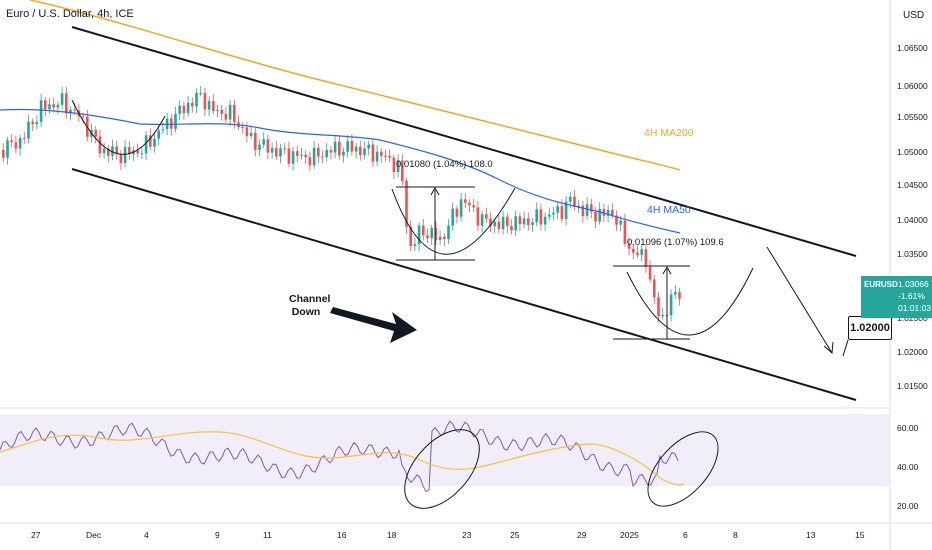 This screenshot has width=932, height=550. What do you see at coordinates (881, 284) in the screenshot?
I see `symbol-label: EURUSD` at bounding box center [881, 284].